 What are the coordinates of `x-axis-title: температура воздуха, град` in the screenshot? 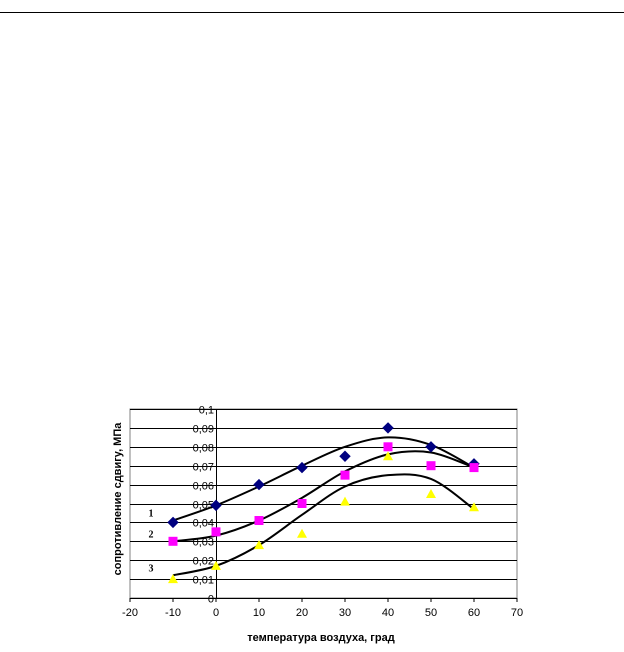 It's located at (320, 638).